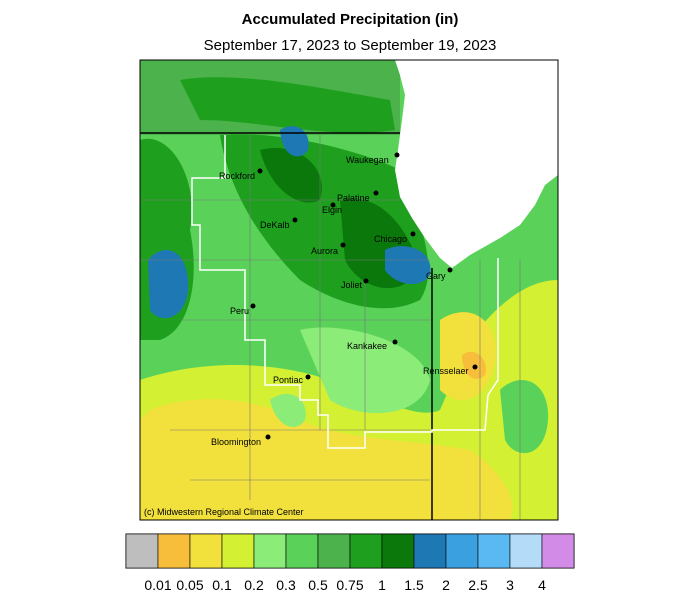 The width and height of the screenshot is (700, 605). Describe the element at coordinates (382, 585) in the screenshot. I see `legend-label: 1` at that location.